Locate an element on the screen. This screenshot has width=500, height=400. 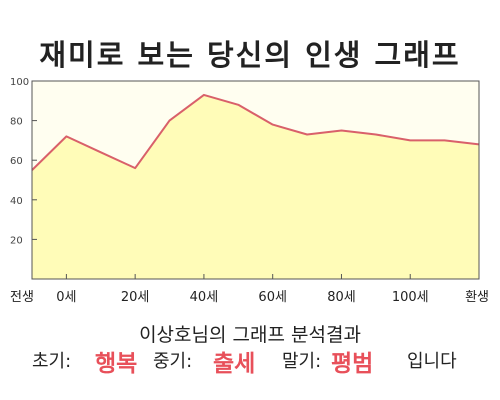
x-tick-label: 80세 is located at coordinates (341, 297).